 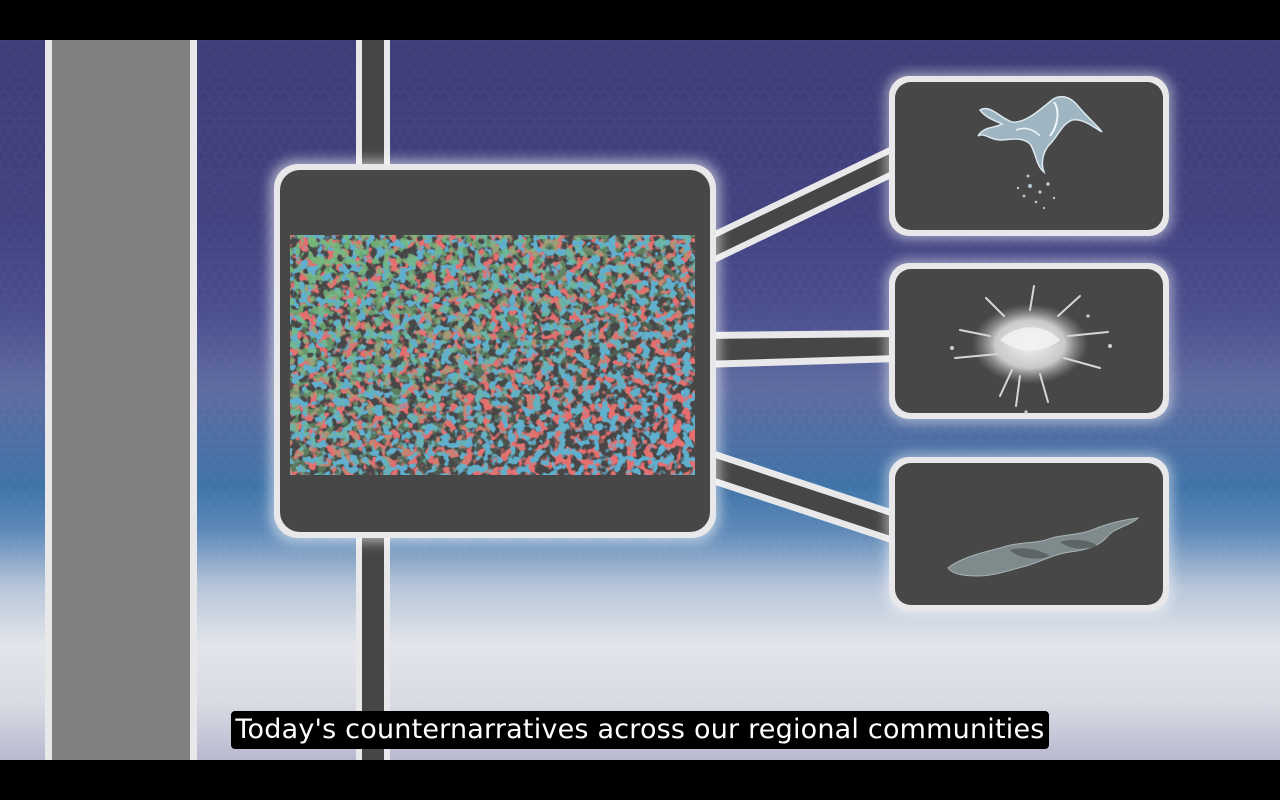 I want to click on water-splash-image, so click(x=1040, y=152).